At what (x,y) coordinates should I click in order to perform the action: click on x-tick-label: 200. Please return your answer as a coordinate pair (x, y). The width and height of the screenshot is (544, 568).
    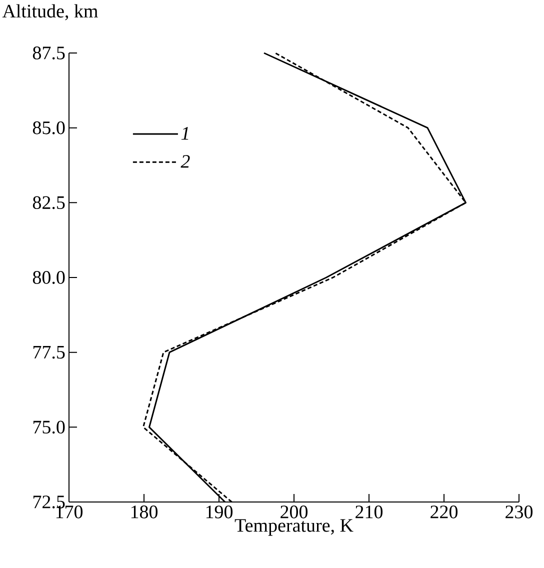
    Looking at the image, I should click on (294, 512).